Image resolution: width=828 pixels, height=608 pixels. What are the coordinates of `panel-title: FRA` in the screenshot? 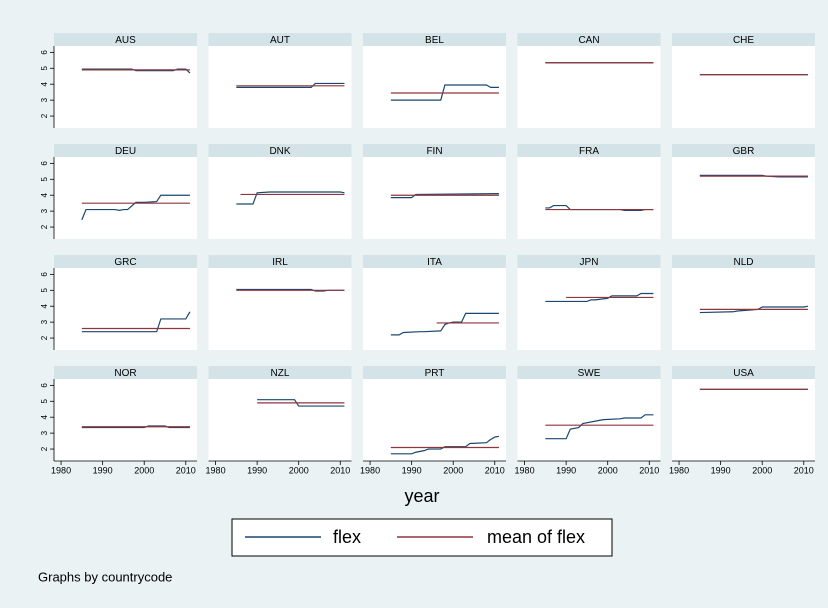 It's located at (589, 151).